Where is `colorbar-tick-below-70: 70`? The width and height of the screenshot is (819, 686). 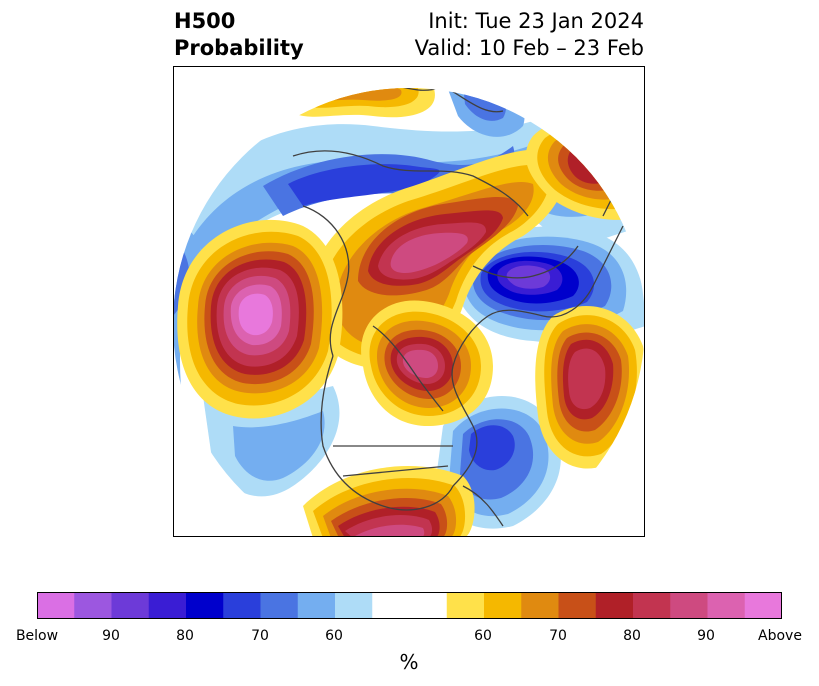
colorbar-tick-below-70: 70 is located at coordinates (260, 636).